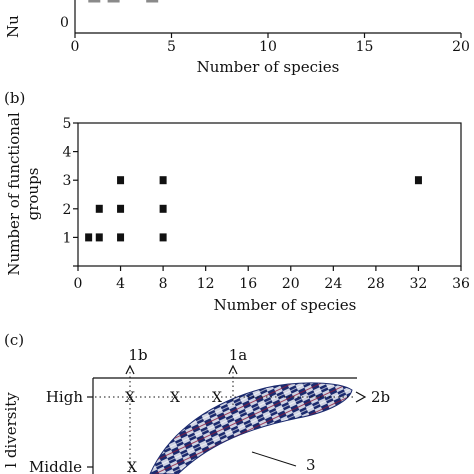 The height and width of the screenshot is (474, 474). What do you see at coordinates (14, 340) in the screenshot?
I see `panel-c-label: (c)` at bounding box center [14, 340].